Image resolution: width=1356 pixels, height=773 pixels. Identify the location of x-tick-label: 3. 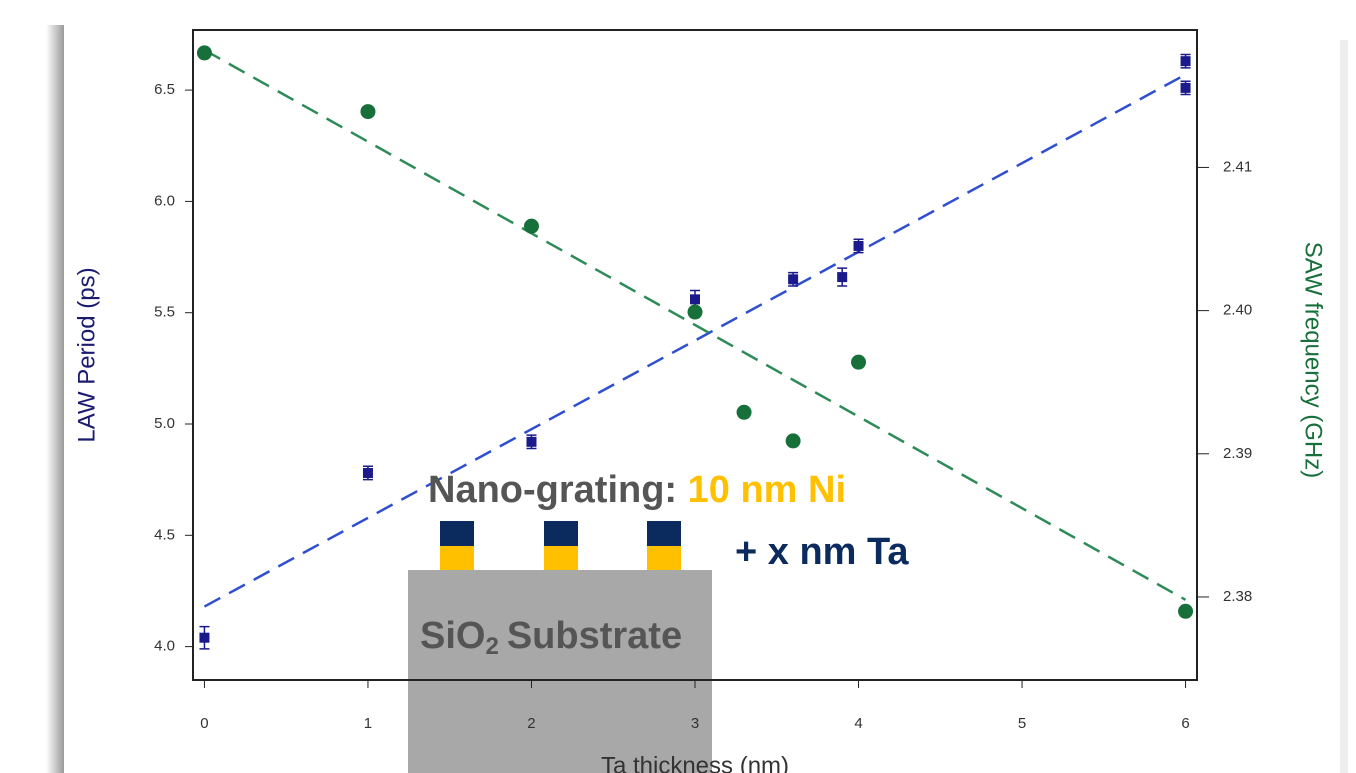
(695, 723).